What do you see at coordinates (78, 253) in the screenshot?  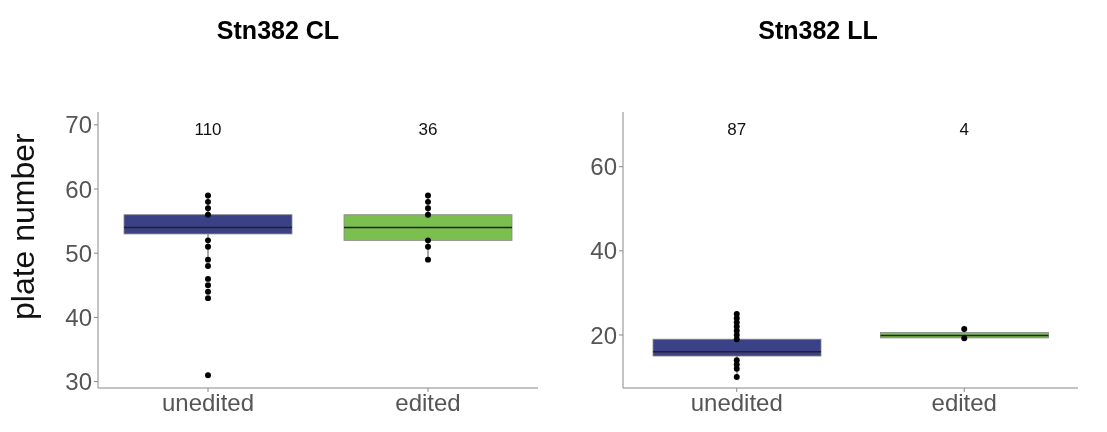 I see `y-tick-label: 50` at bounding box center [78, 253].